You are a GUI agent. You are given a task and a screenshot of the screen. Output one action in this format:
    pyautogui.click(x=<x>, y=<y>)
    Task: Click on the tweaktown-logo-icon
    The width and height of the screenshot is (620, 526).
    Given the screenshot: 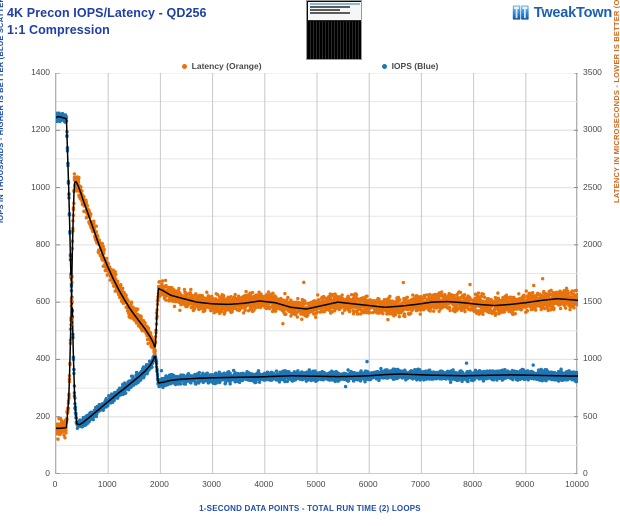 What is the action you would take?
    pyautogui.click(x=521, y=12)
    